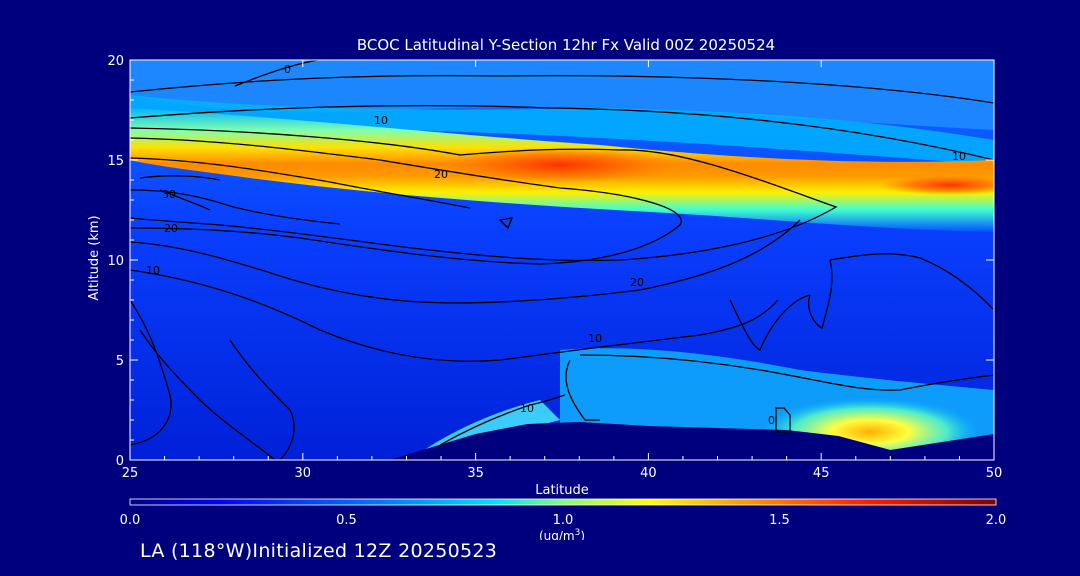  Describe the element at coordinates (691, 441) in the screenshot. I see `terrain-mask` at that location.